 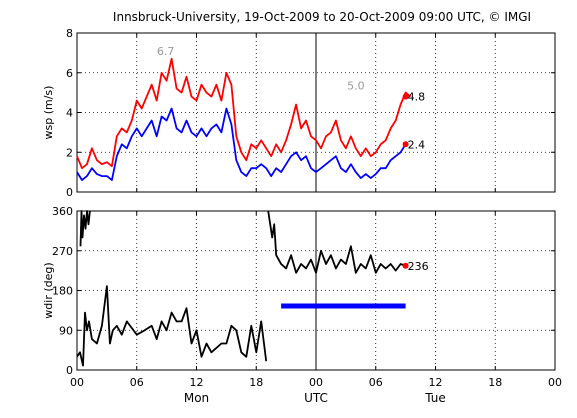 I want to click on y-tick-label: 6, so click(x=69, y=73).